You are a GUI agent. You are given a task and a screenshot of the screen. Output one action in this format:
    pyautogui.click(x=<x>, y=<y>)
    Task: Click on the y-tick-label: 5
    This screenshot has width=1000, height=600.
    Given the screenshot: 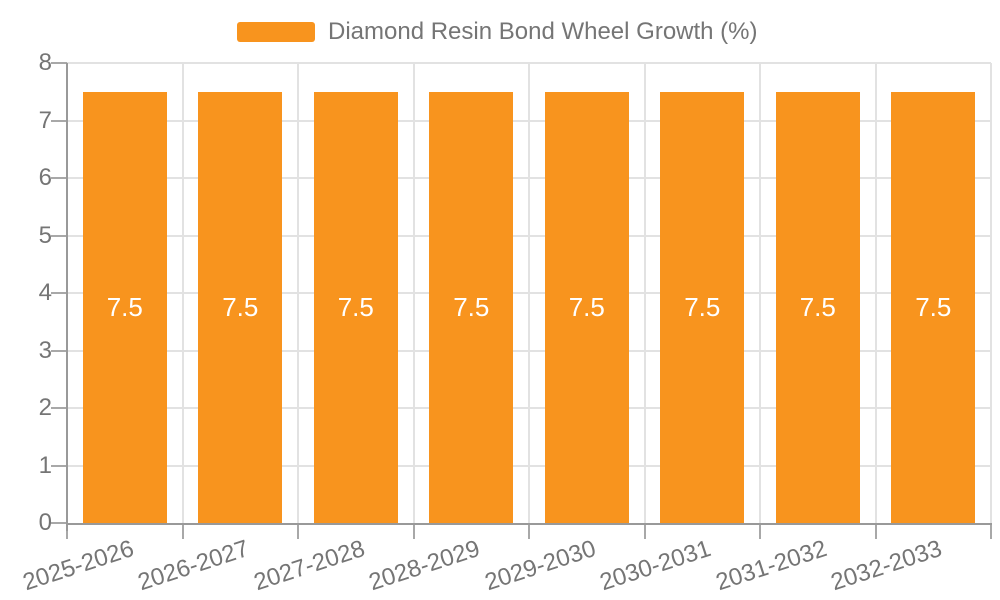 What is the action you would take?
    pyautogui.click(x=45, y=235)
    